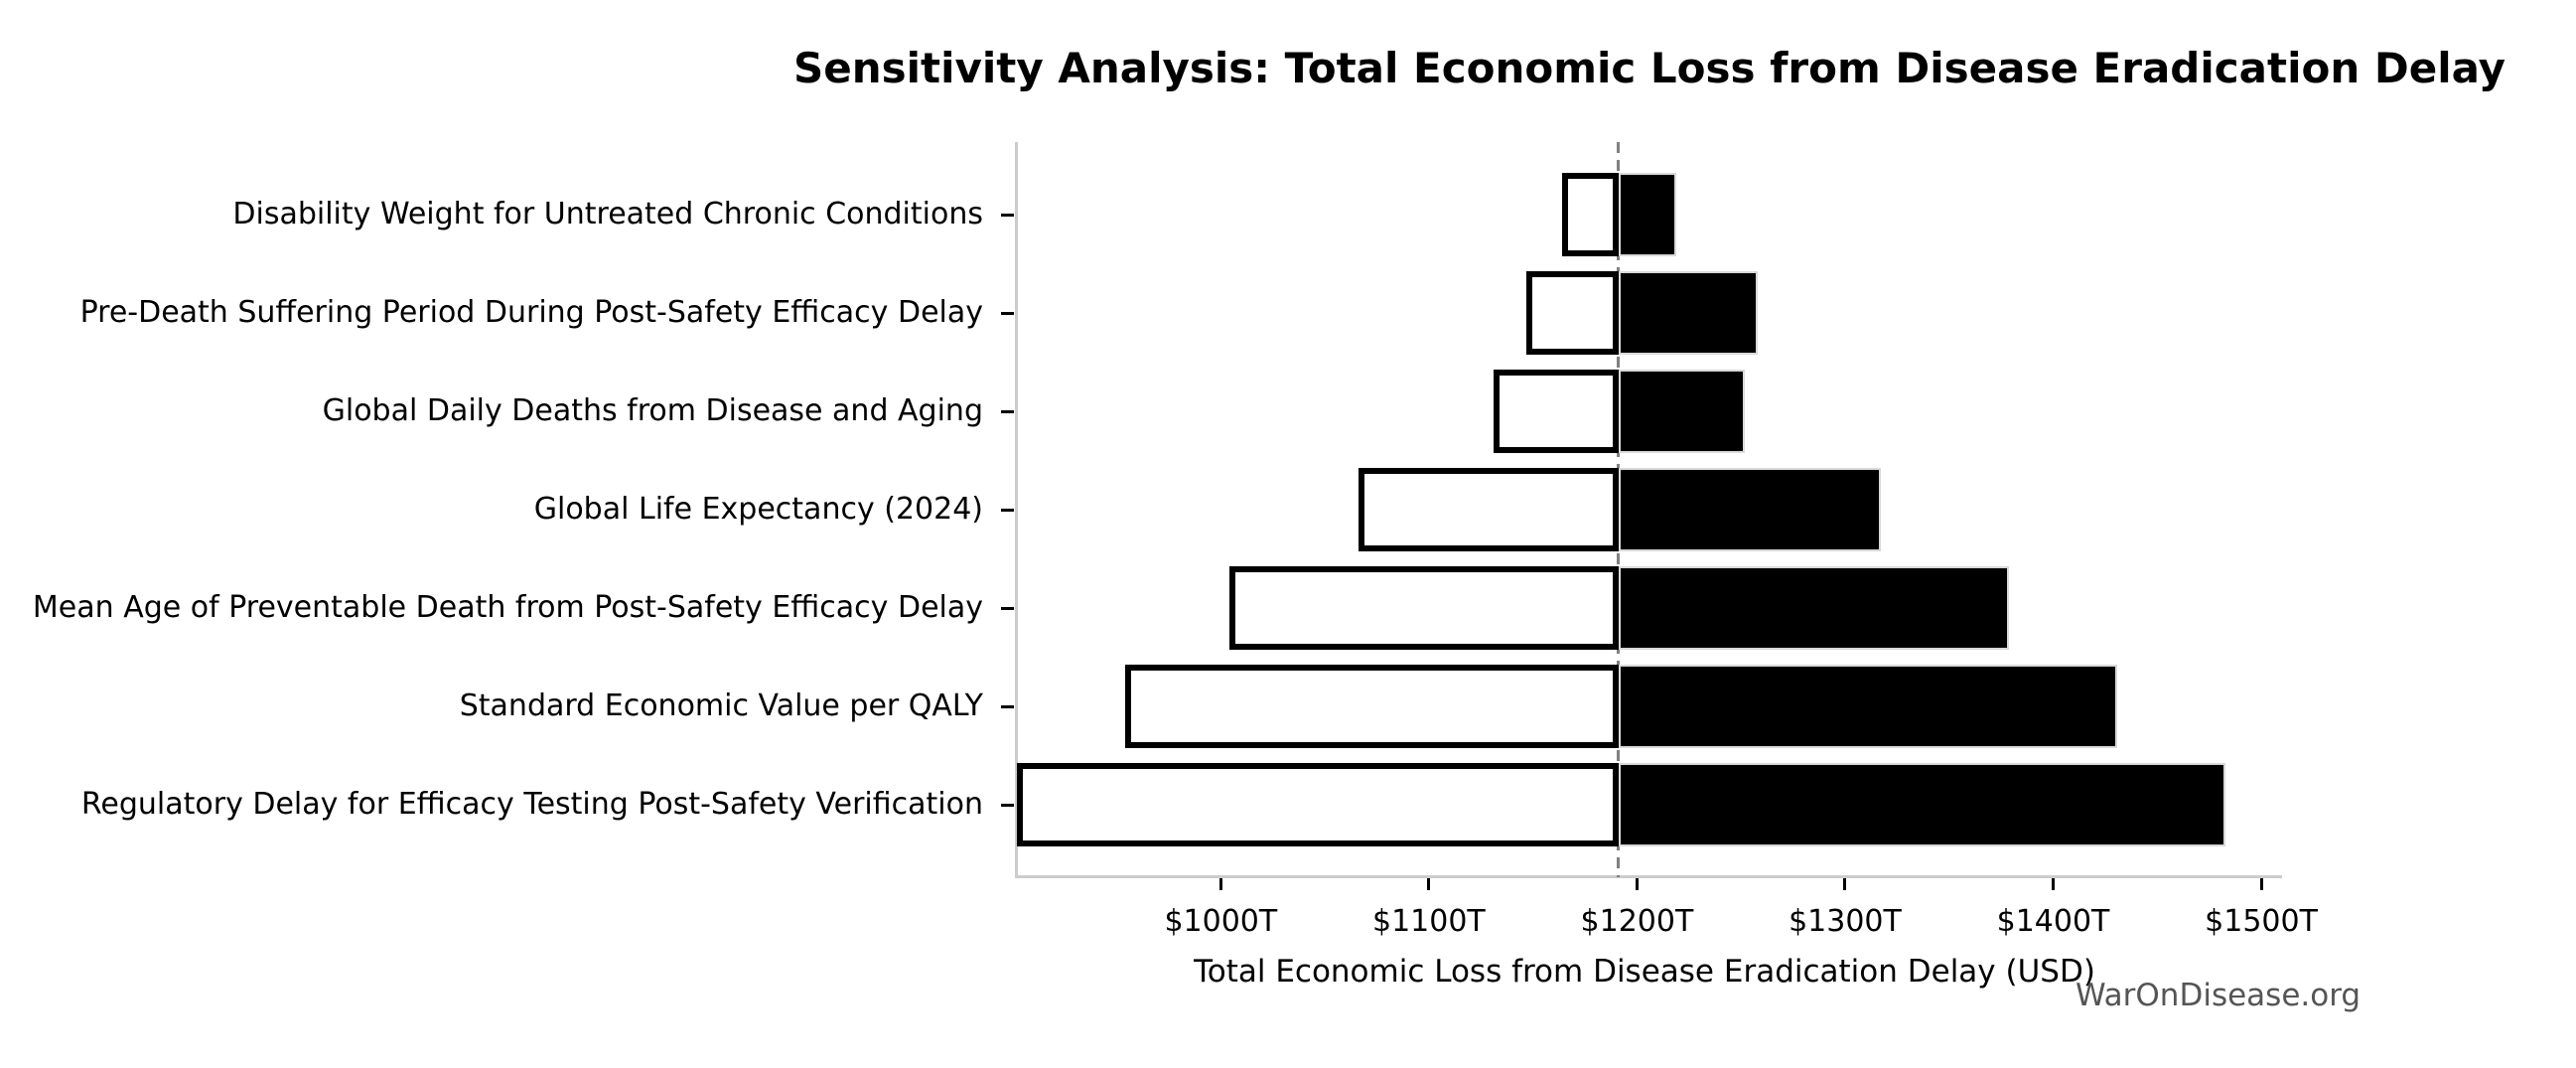 This screenshot has height=1068, width=2576. Describe the element at coordinates (1221, 922) in the screenshot. I see `x-tick-label-0: $1000T` at that location.